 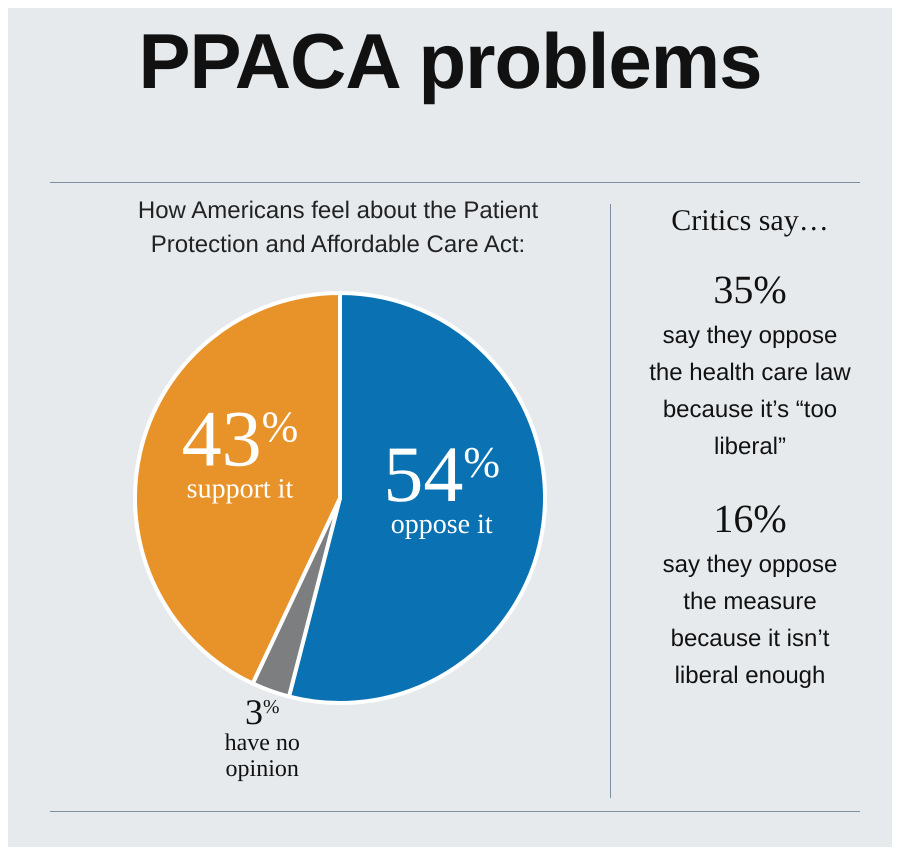 I want to click on slice-label: have no opinion, so click(x=262, y=756).